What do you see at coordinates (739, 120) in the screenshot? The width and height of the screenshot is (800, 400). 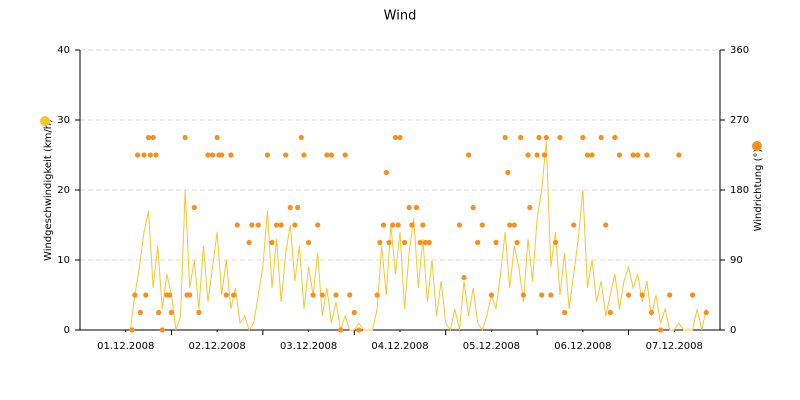 I see `y2-tick-label: 270` at bounding box center [739, 120].